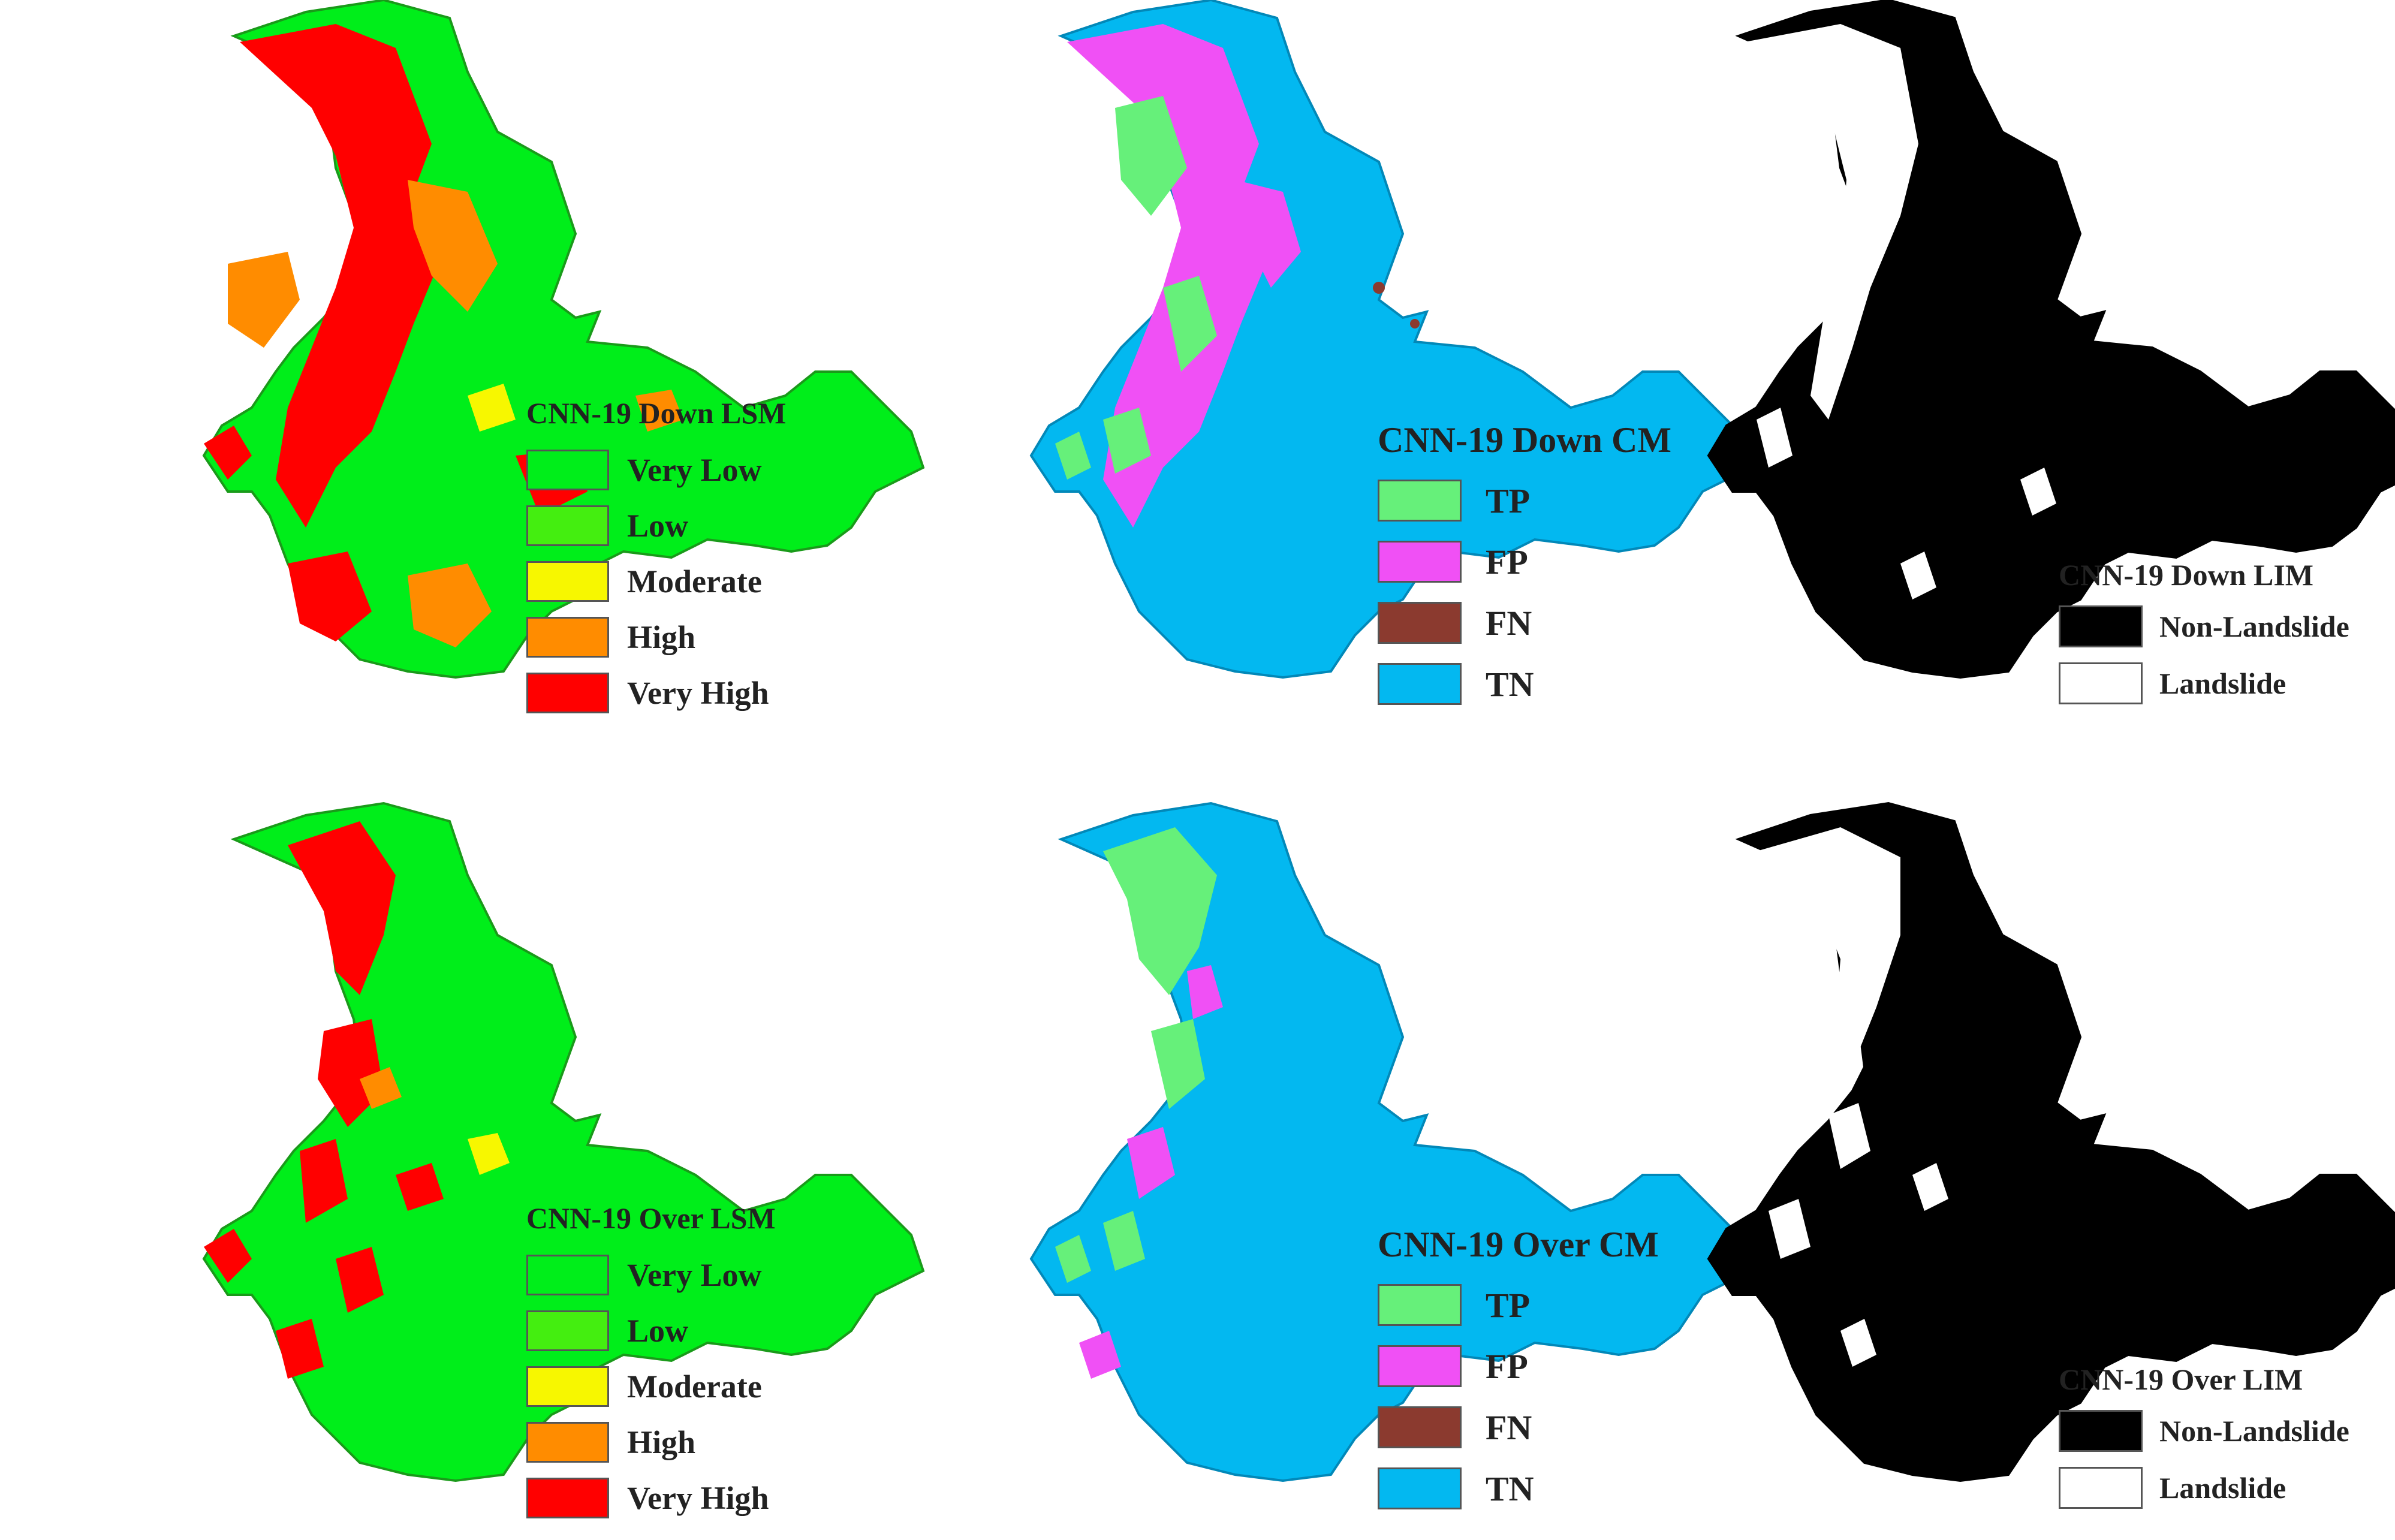 The height and width of the screenshot is (1540, 2395). What do you see at coordinates (1524, 440) in the screenshot?
I see `legend-title-down-cm: CNN-19 Down CM` at bounding box center [1524, 440].